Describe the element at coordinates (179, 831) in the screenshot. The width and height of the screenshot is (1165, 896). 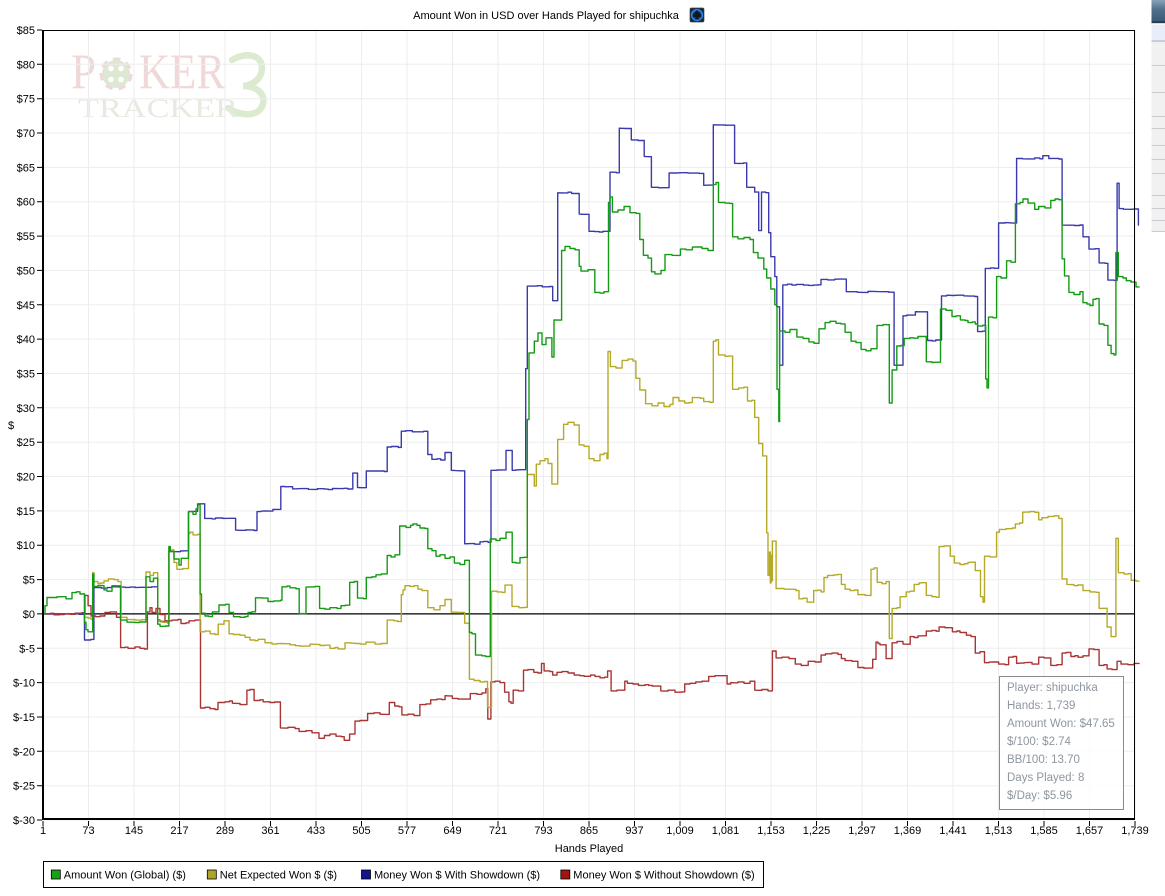
I see `svg-text: 217` at that location.